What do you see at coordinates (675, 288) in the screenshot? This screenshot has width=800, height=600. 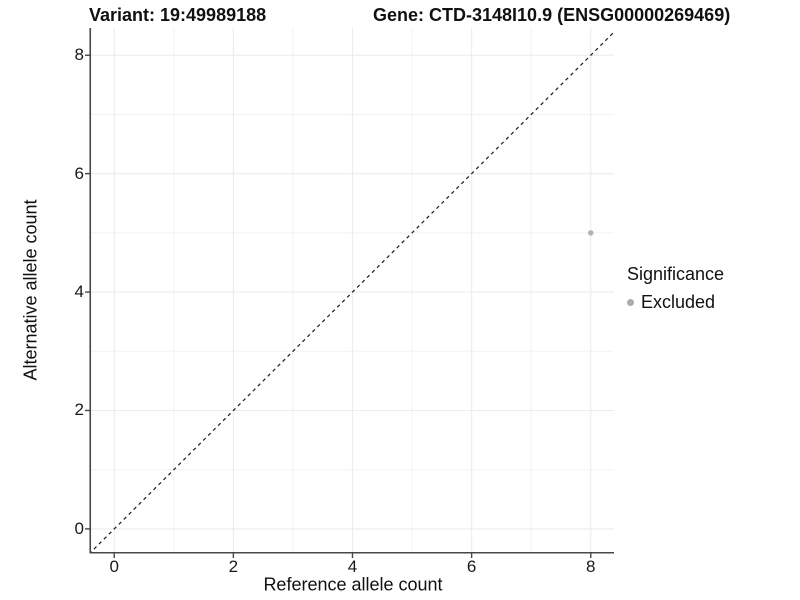 I see `legend: Significance Excluded` at bounding box center [675, 288].